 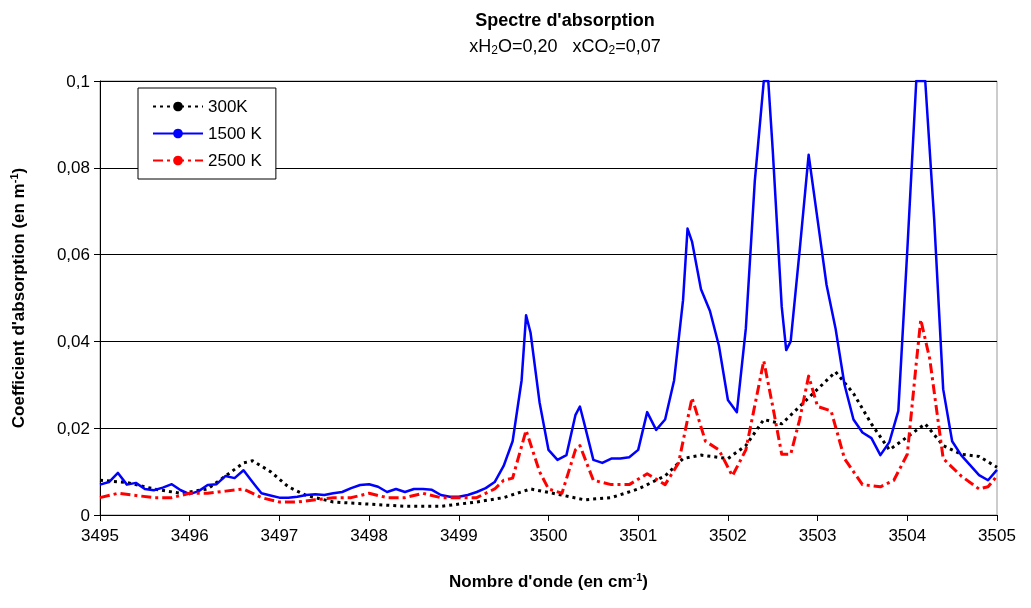 What do you see at coordinates (907, 535) in the screenshot?
I see `x-tick-label: 3504` at bounding box center [907, 535].